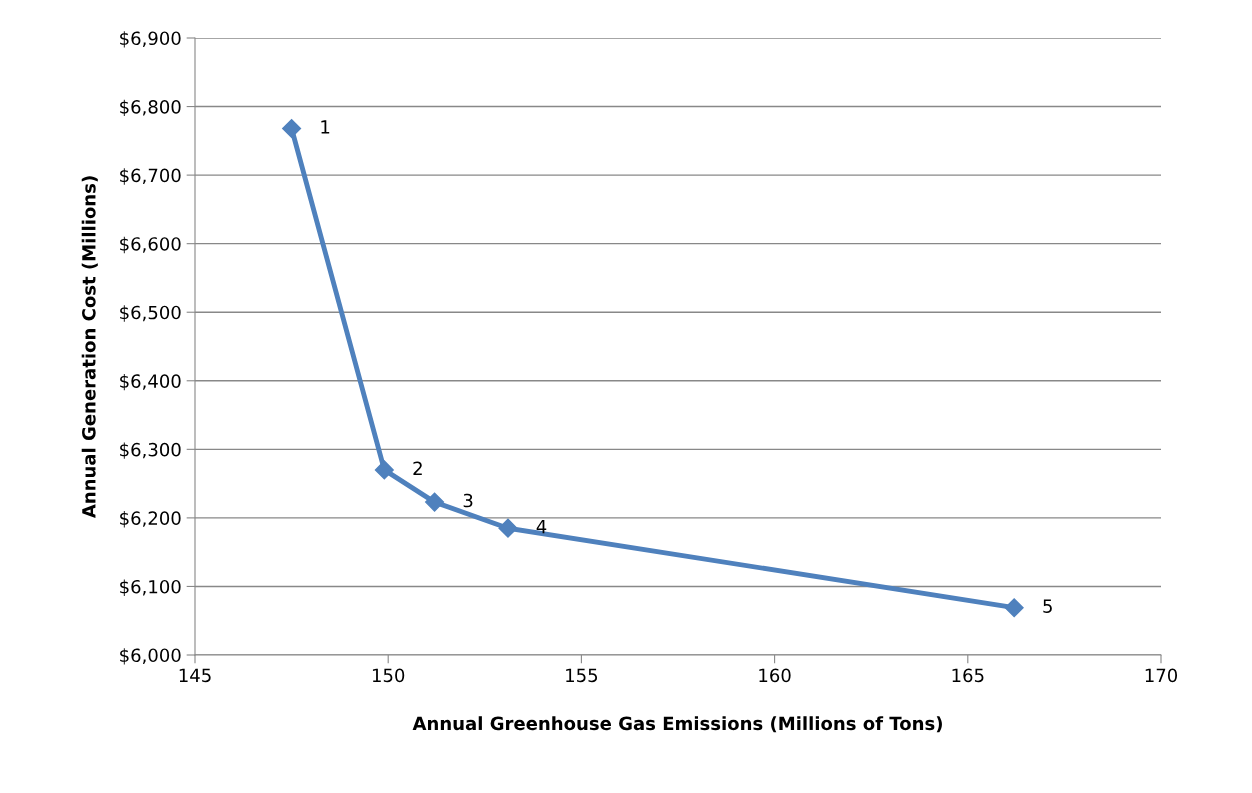  Describe the element at coordinates (195, 675) in the screenshot. I see `x-tick-label: 145` at that location.